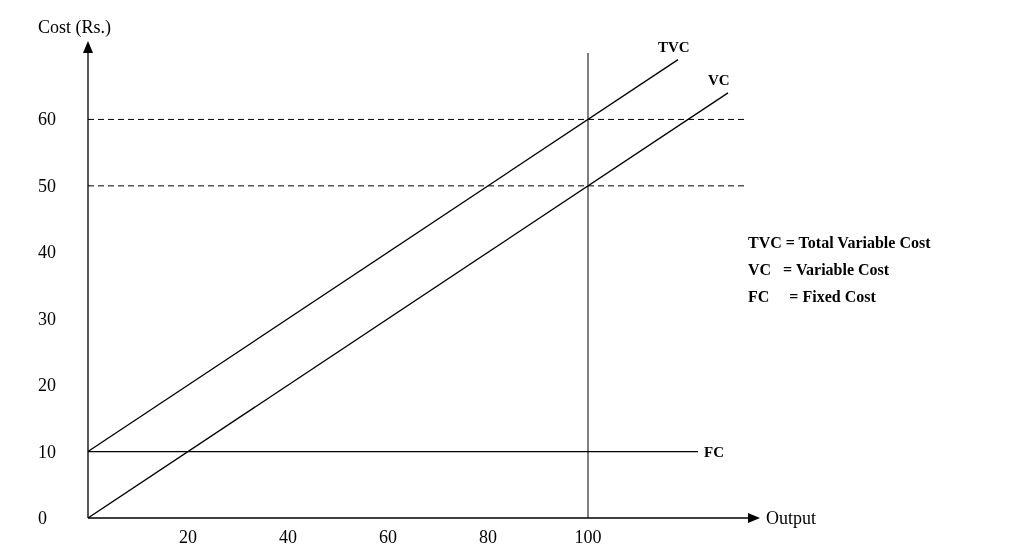 Image resolution: width=1018 pixels, height=557 pixels. I want to click on annotation: TVC = Total Variable Cost, so click(840, 243).